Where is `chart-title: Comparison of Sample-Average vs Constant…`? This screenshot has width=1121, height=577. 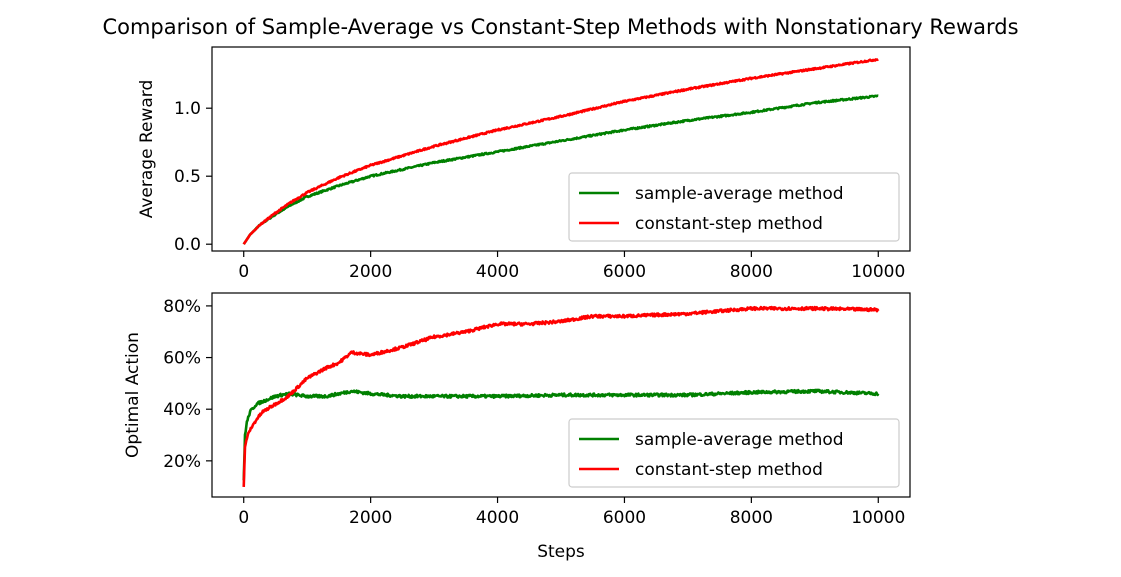 chart-title: Comparison of Sample-Average vs Constant… is located at coordinates (560, 27).